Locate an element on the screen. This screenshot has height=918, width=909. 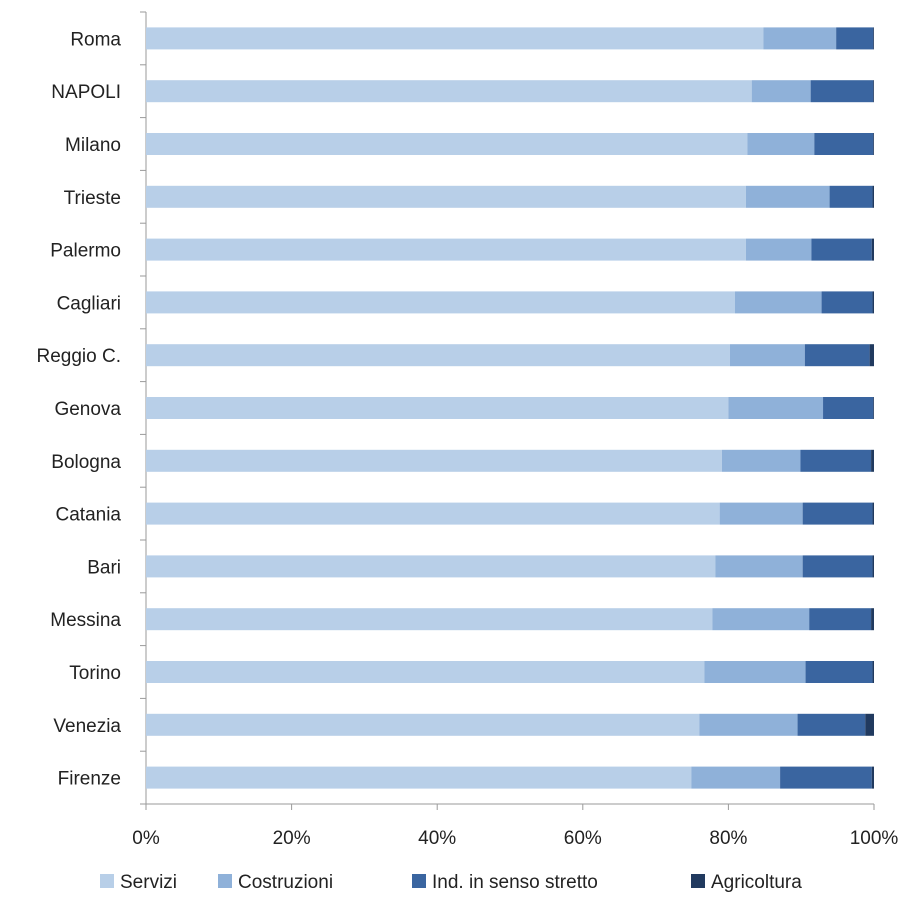
category-label: Milano is located at coordinates (93, 145).